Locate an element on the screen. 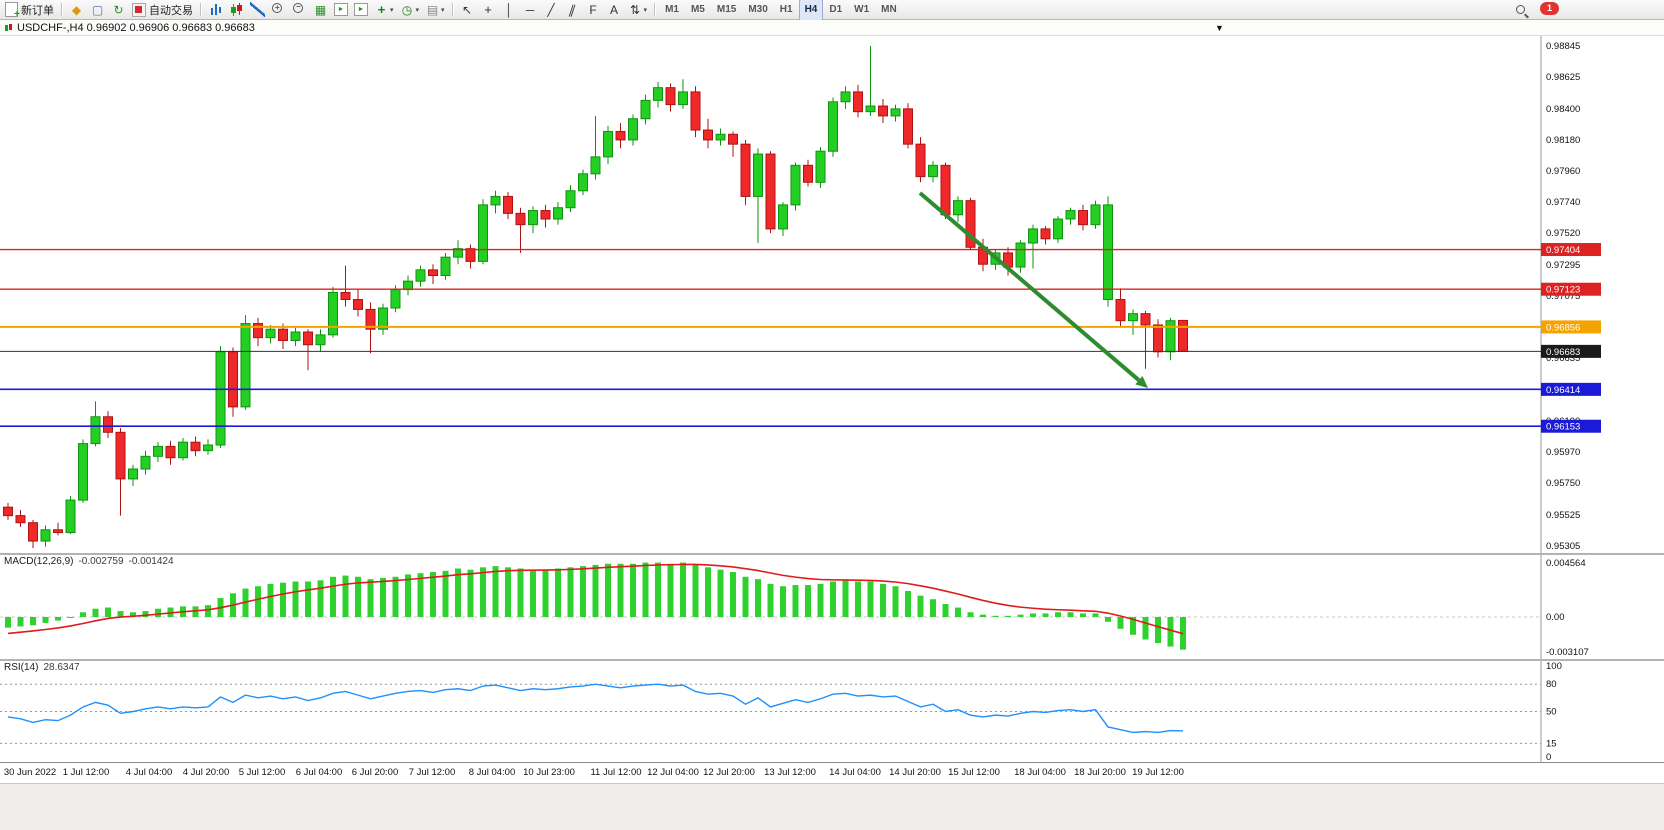 The image size is (1664, 830). tf-m5-button: M5 is located at coordinates (697, 9).